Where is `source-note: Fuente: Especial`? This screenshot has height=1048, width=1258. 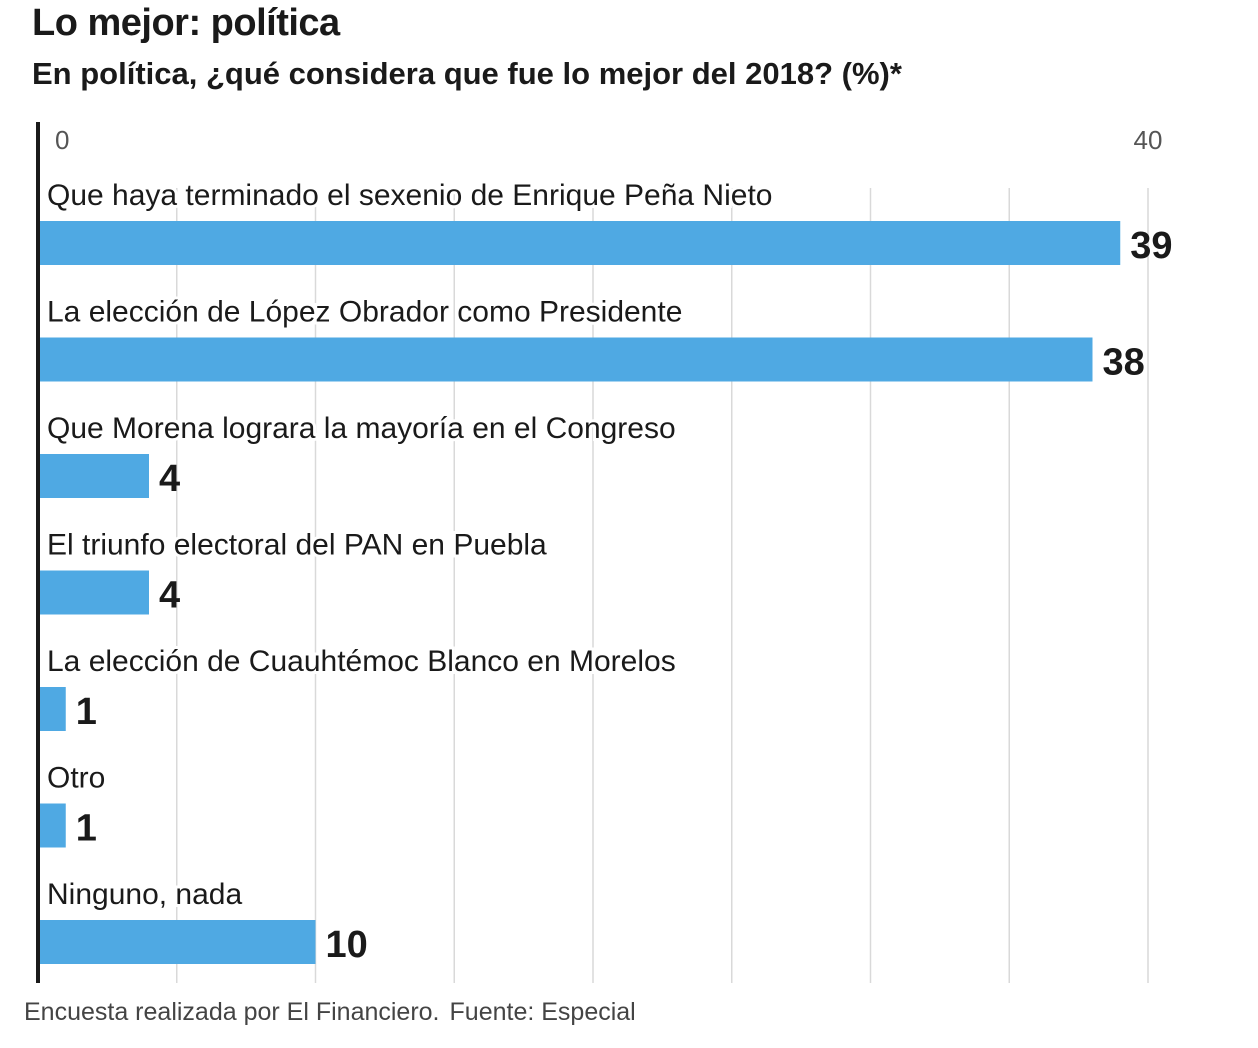 source-note: Fuente: Especial is located at coordinates (542, 1012).